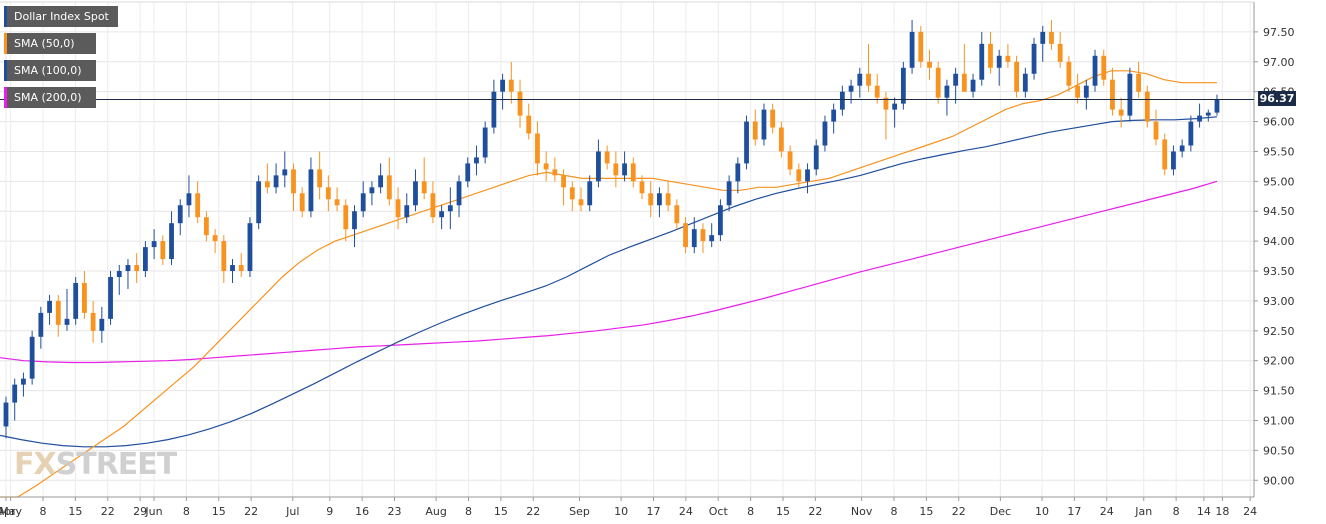 The width and height of the screenshot is (1326, 524). I want to click on y-tick-label: 95.00, so click(1279, 181).